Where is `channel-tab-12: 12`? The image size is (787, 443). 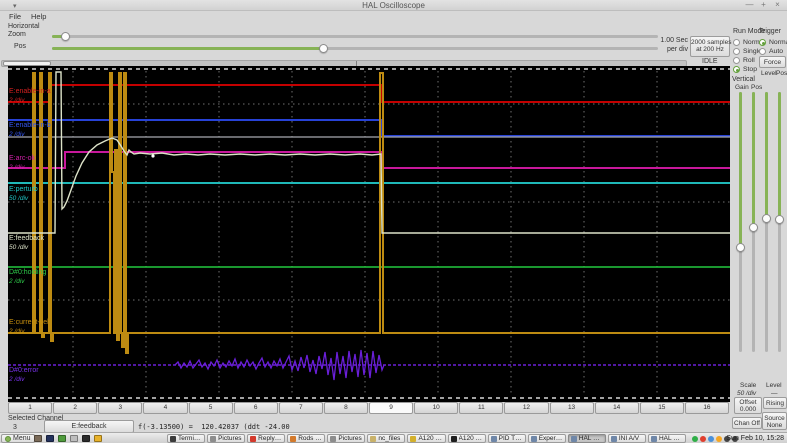 channel-tab-12: 12 is located at coordinates (526, 408).